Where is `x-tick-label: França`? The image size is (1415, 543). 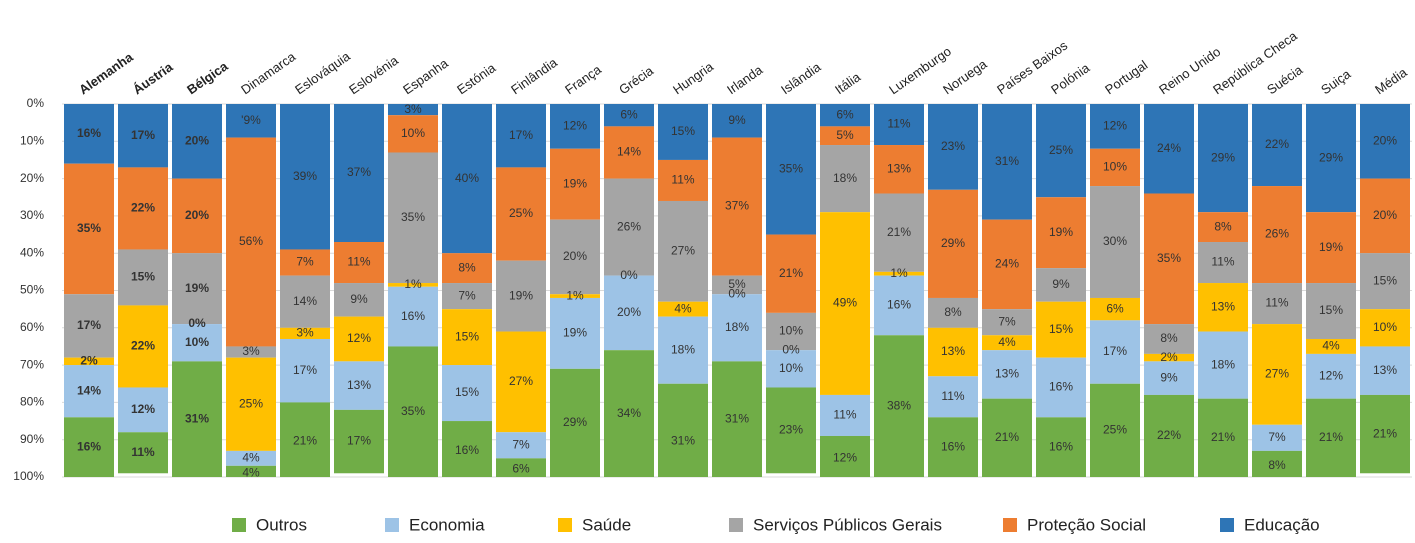 x-tick-label: França is located at coordinates (583, 79).